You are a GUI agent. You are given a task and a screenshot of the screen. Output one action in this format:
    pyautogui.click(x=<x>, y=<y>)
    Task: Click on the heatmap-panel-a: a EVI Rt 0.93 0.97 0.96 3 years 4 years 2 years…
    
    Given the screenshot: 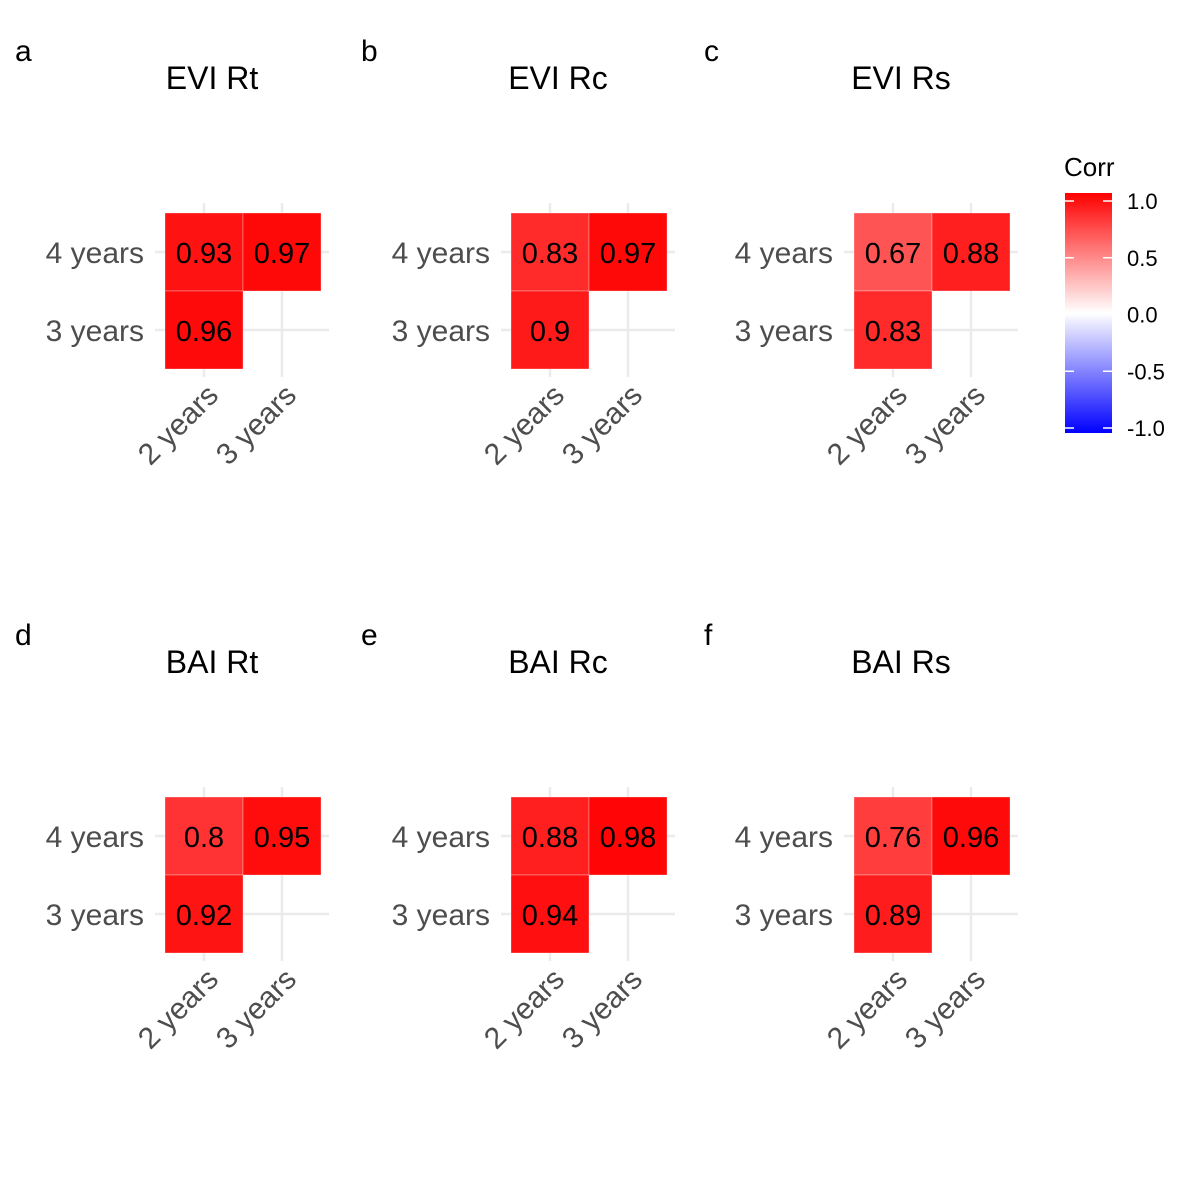 What is the action you would take?
    pyautogui.click(x=172, y=253)
    